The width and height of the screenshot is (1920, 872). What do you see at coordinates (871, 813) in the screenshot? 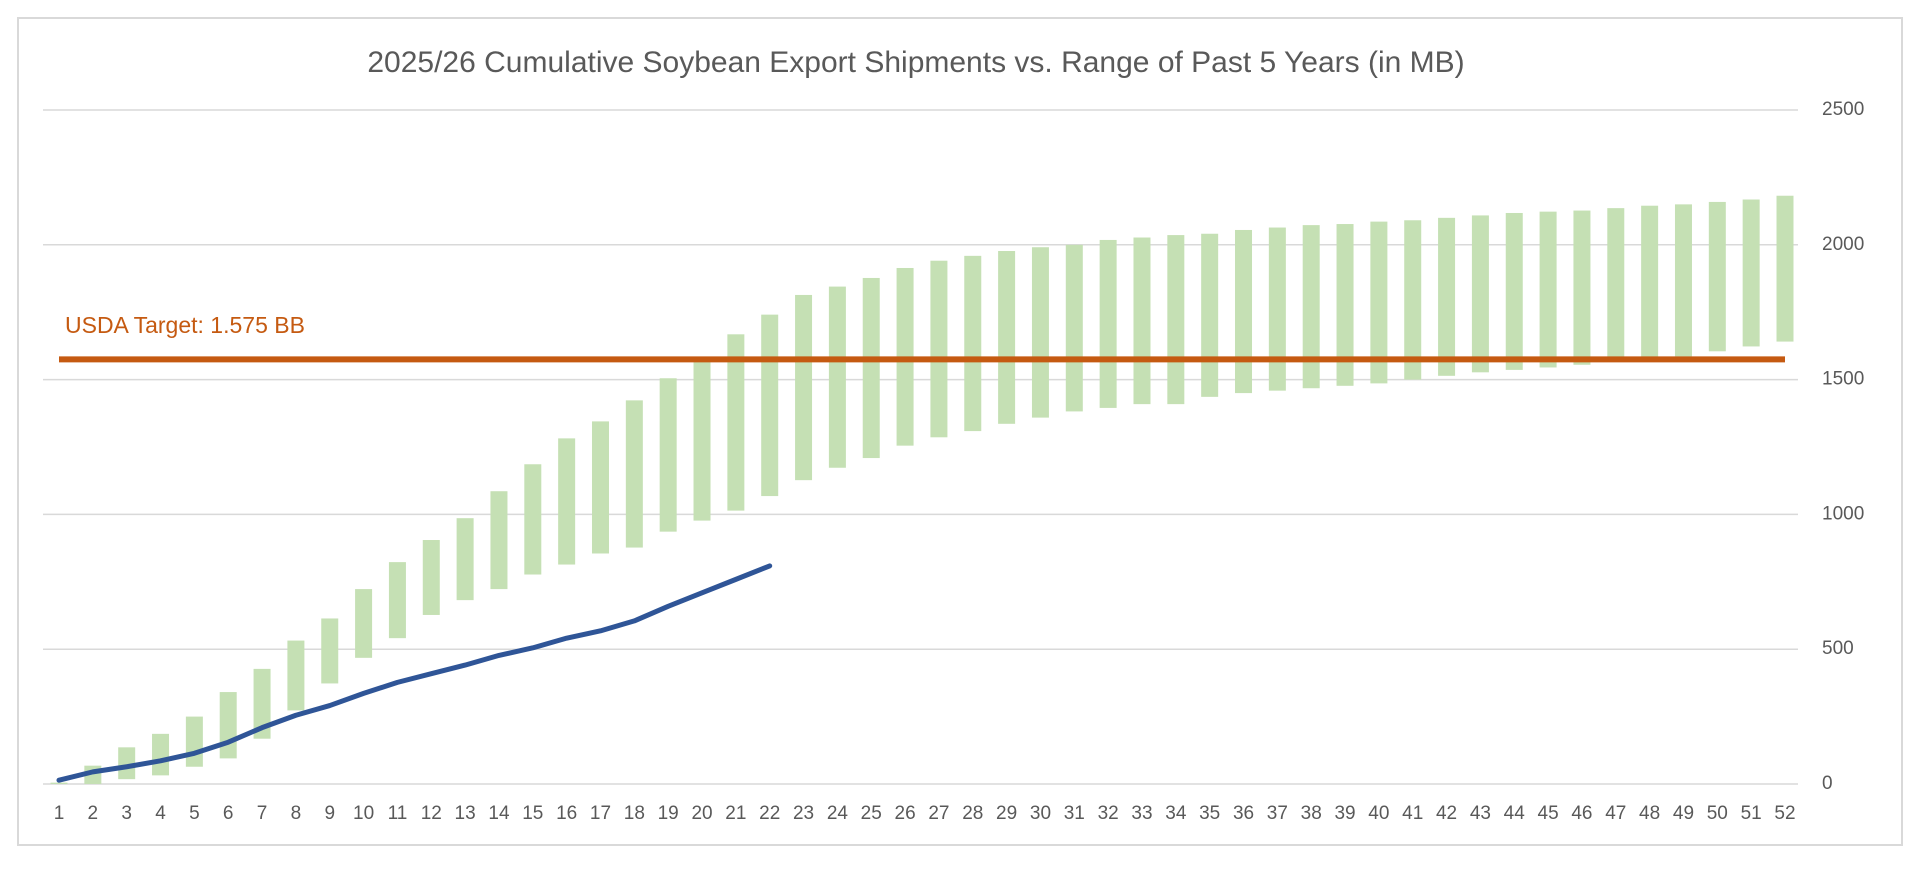
I see `x-tick-label: 25` at bounding box center [871, 813].